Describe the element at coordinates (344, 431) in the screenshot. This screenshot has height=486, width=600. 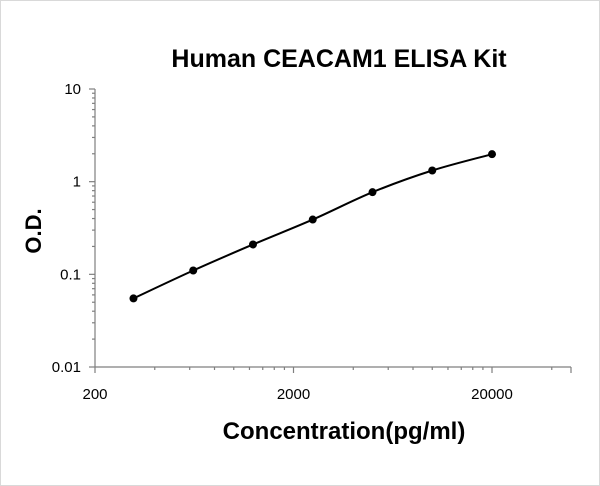
I see `x-axis-label: Concentration(pg/ml)` at that location.